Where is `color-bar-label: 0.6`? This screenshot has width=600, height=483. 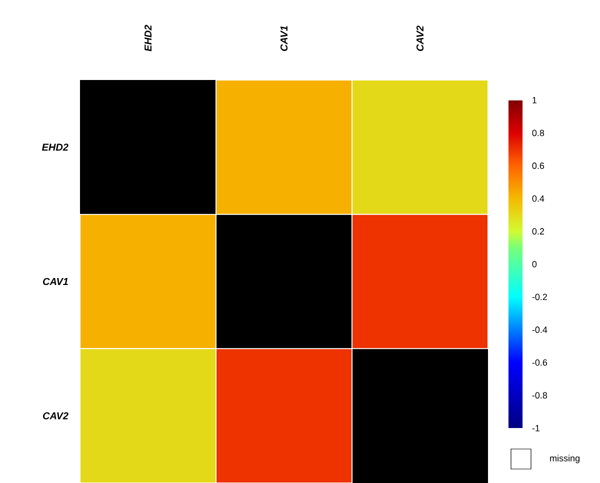 color-bar-label: 0.6 is located at coordinates (538, 165).